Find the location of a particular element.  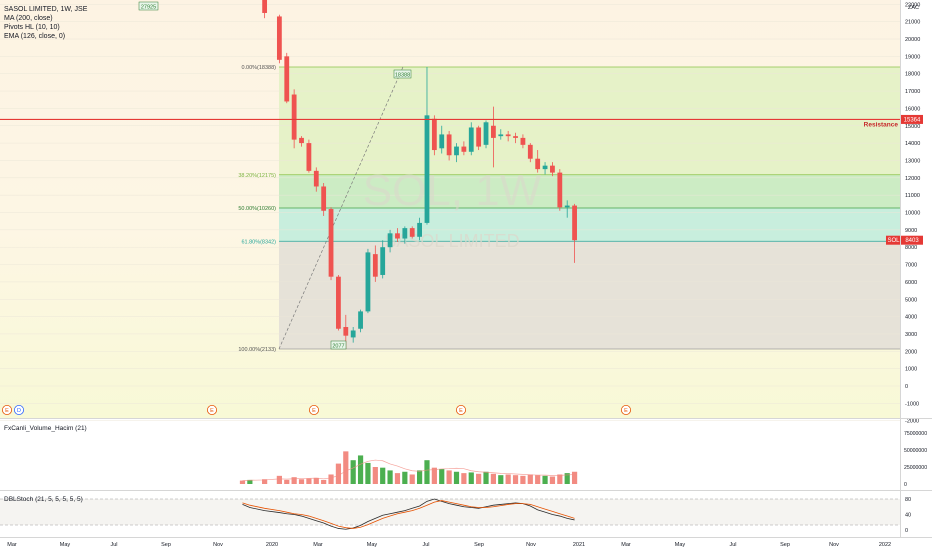

indicator-ma: MA (200, close) is located at coordinates (28, 18).